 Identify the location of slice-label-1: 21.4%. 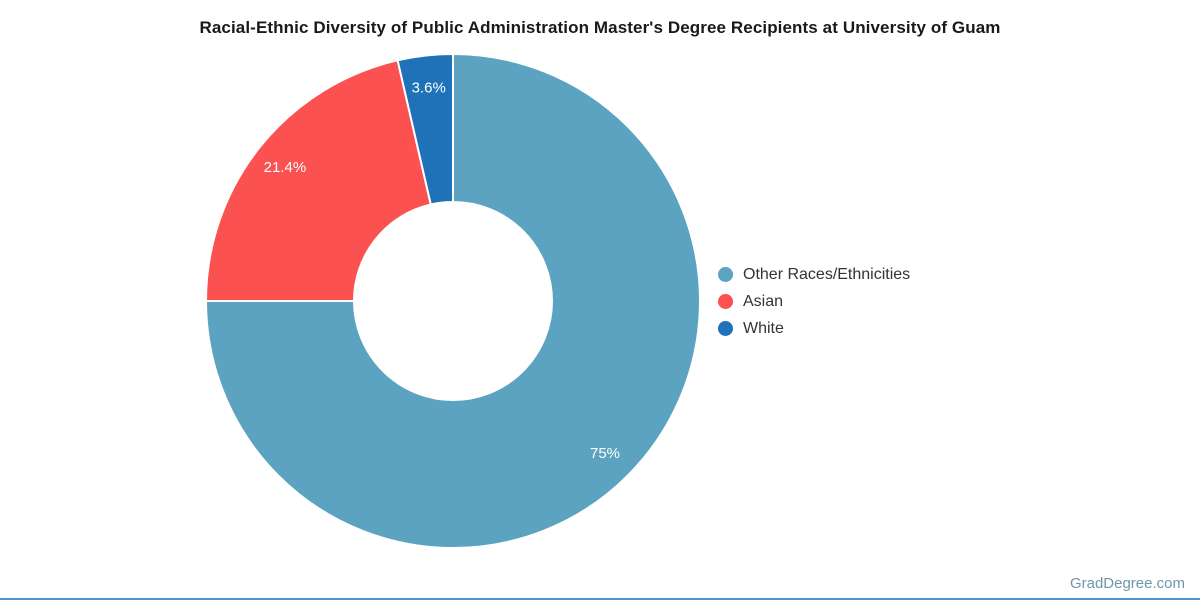
(285, 167).